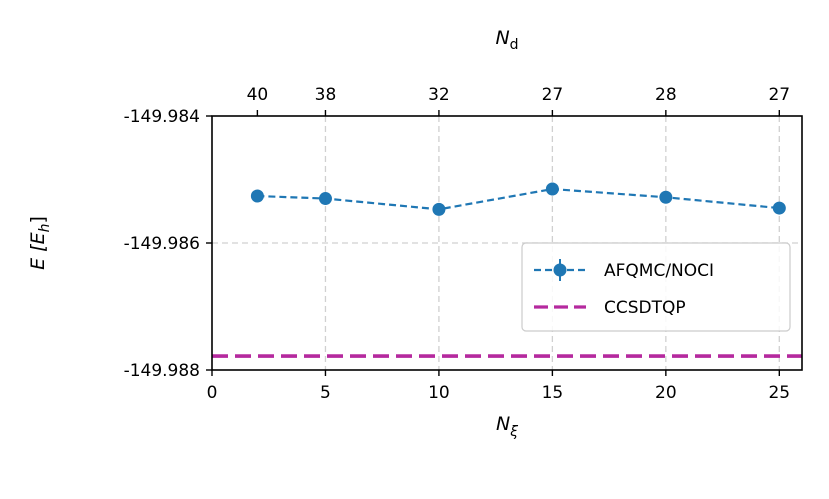 The height and width of the screenshot is (499, 829). What do you see at coordinates (507, 426) in the screenshot?
I see `x-axis-label: Nξ` at bounding box center [507, 426].